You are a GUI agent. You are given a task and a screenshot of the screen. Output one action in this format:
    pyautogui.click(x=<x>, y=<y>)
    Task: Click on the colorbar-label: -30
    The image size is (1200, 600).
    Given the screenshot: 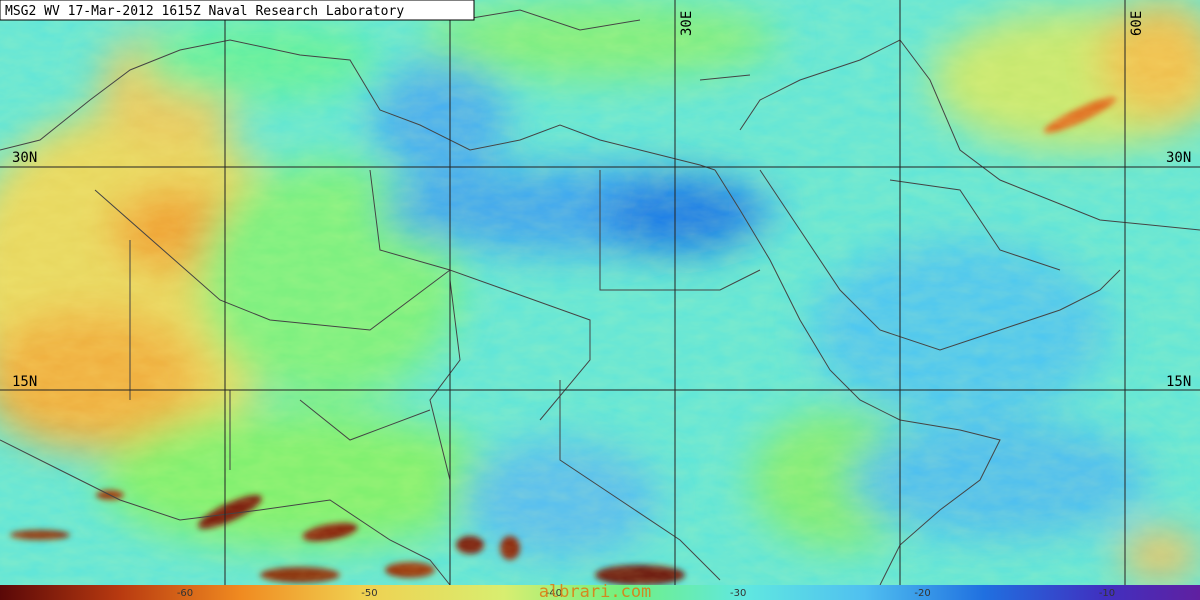 What is the action you would take?
    pyautogui.click(x=738, y=593)
    